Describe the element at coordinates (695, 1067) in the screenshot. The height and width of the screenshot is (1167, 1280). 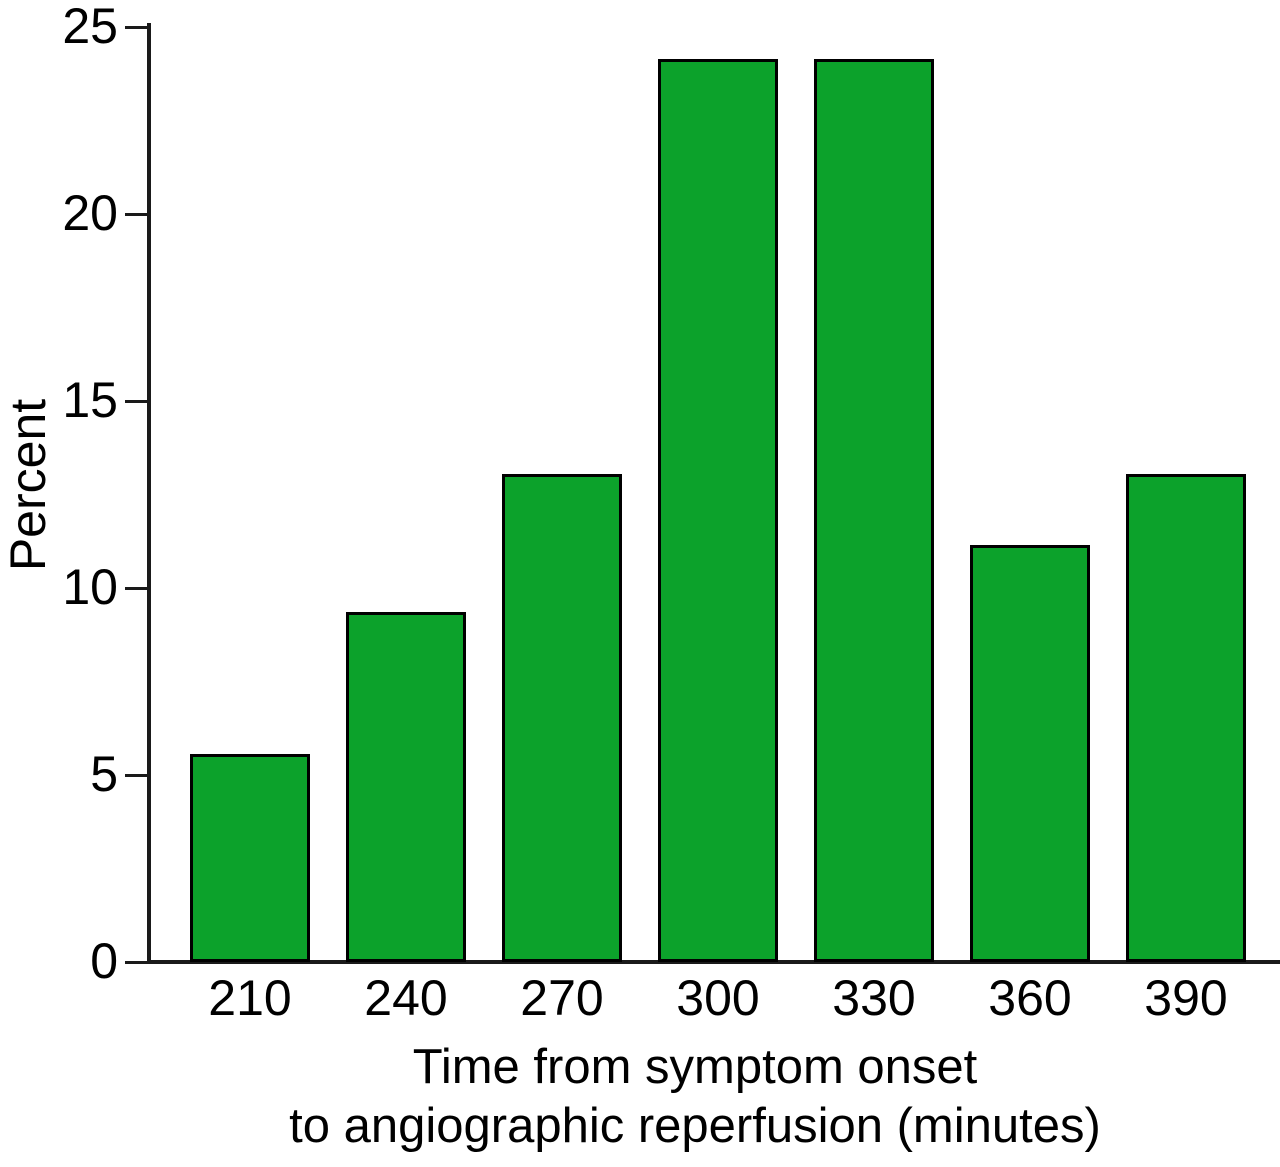
I see `x-axis-title-line-1: Time from symptom onset` at that location.